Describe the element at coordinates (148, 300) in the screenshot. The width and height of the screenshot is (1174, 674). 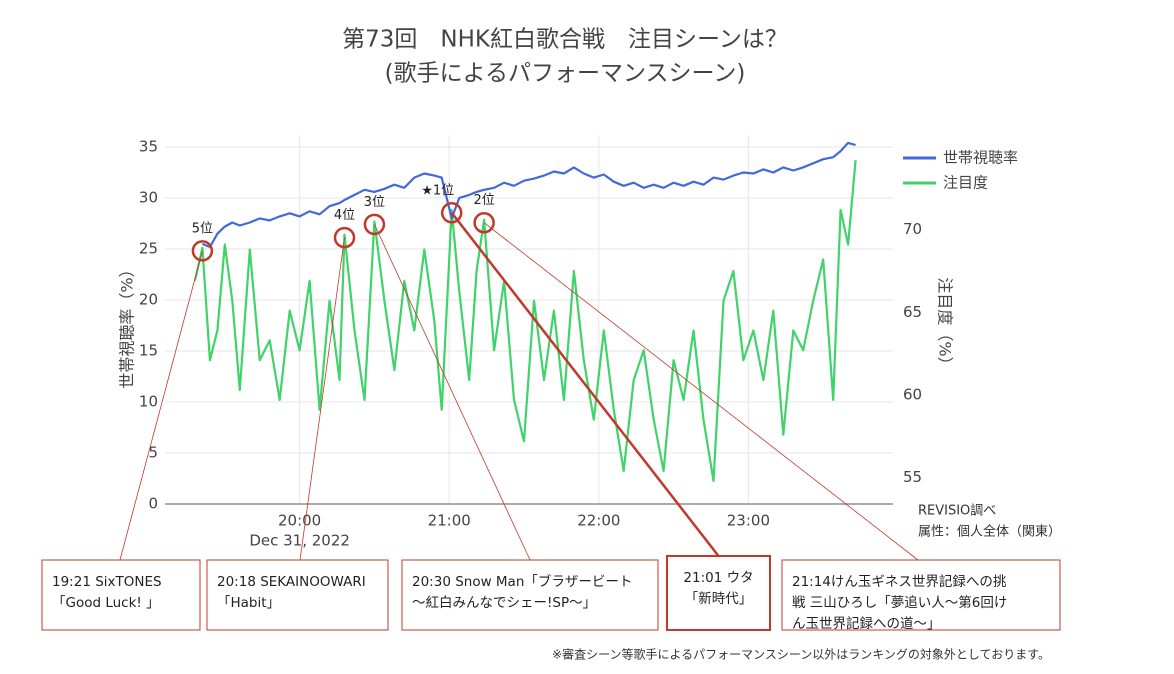
I see `y-tick-label: 20` at that location.